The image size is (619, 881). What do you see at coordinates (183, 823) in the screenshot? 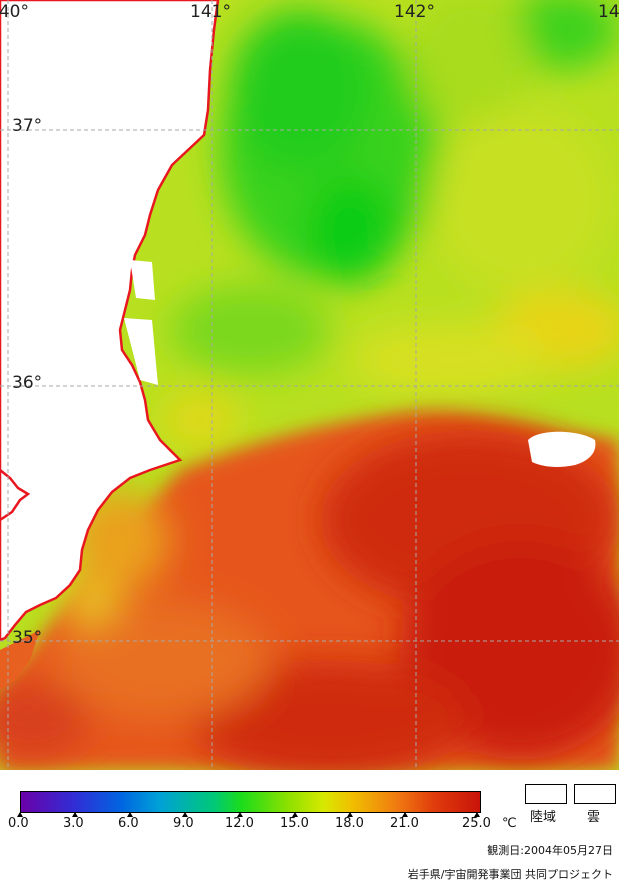
I see `scale-label-9: 9.0` at bounding box center [183, 823].